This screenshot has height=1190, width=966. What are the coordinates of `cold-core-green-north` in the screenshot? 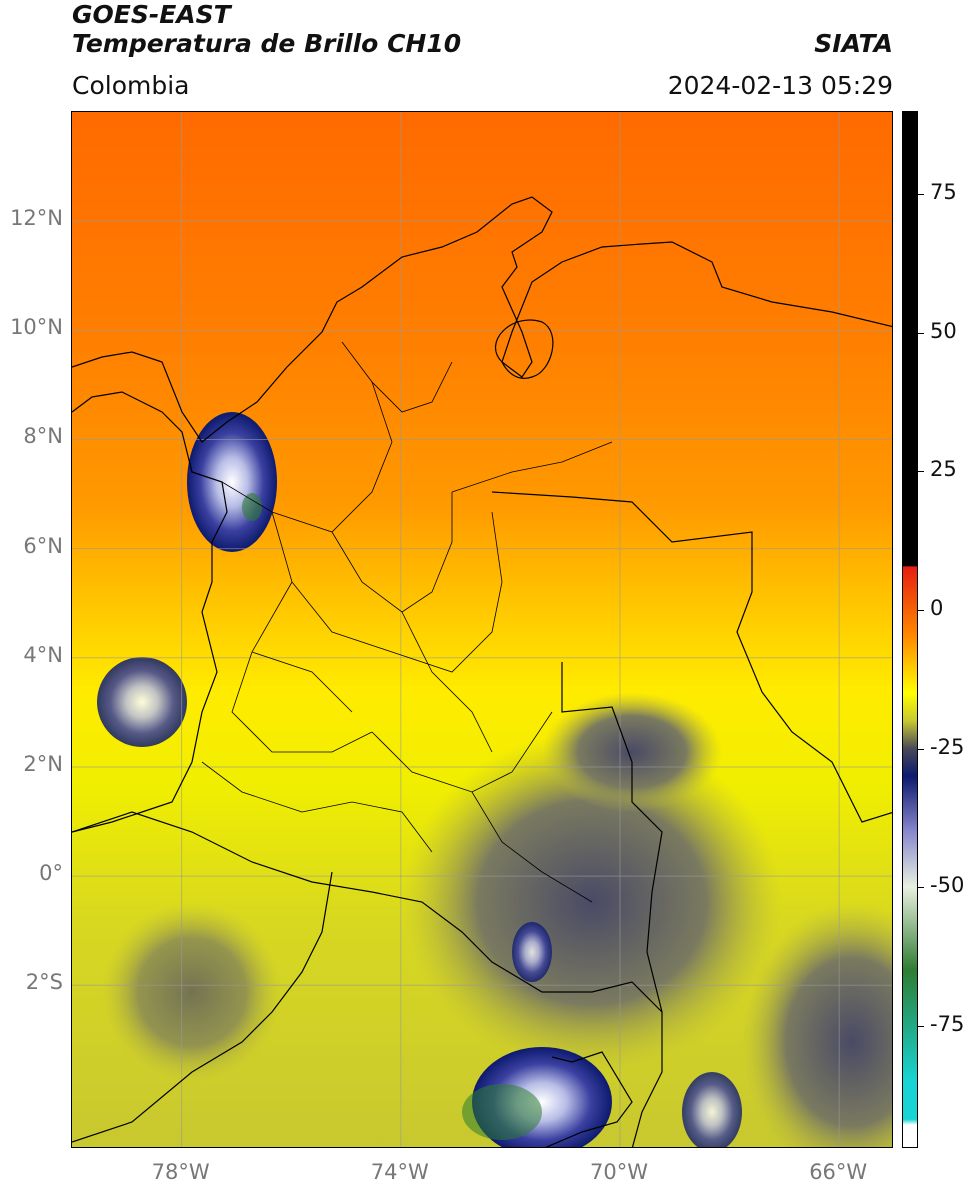 It's located at (252, 507).